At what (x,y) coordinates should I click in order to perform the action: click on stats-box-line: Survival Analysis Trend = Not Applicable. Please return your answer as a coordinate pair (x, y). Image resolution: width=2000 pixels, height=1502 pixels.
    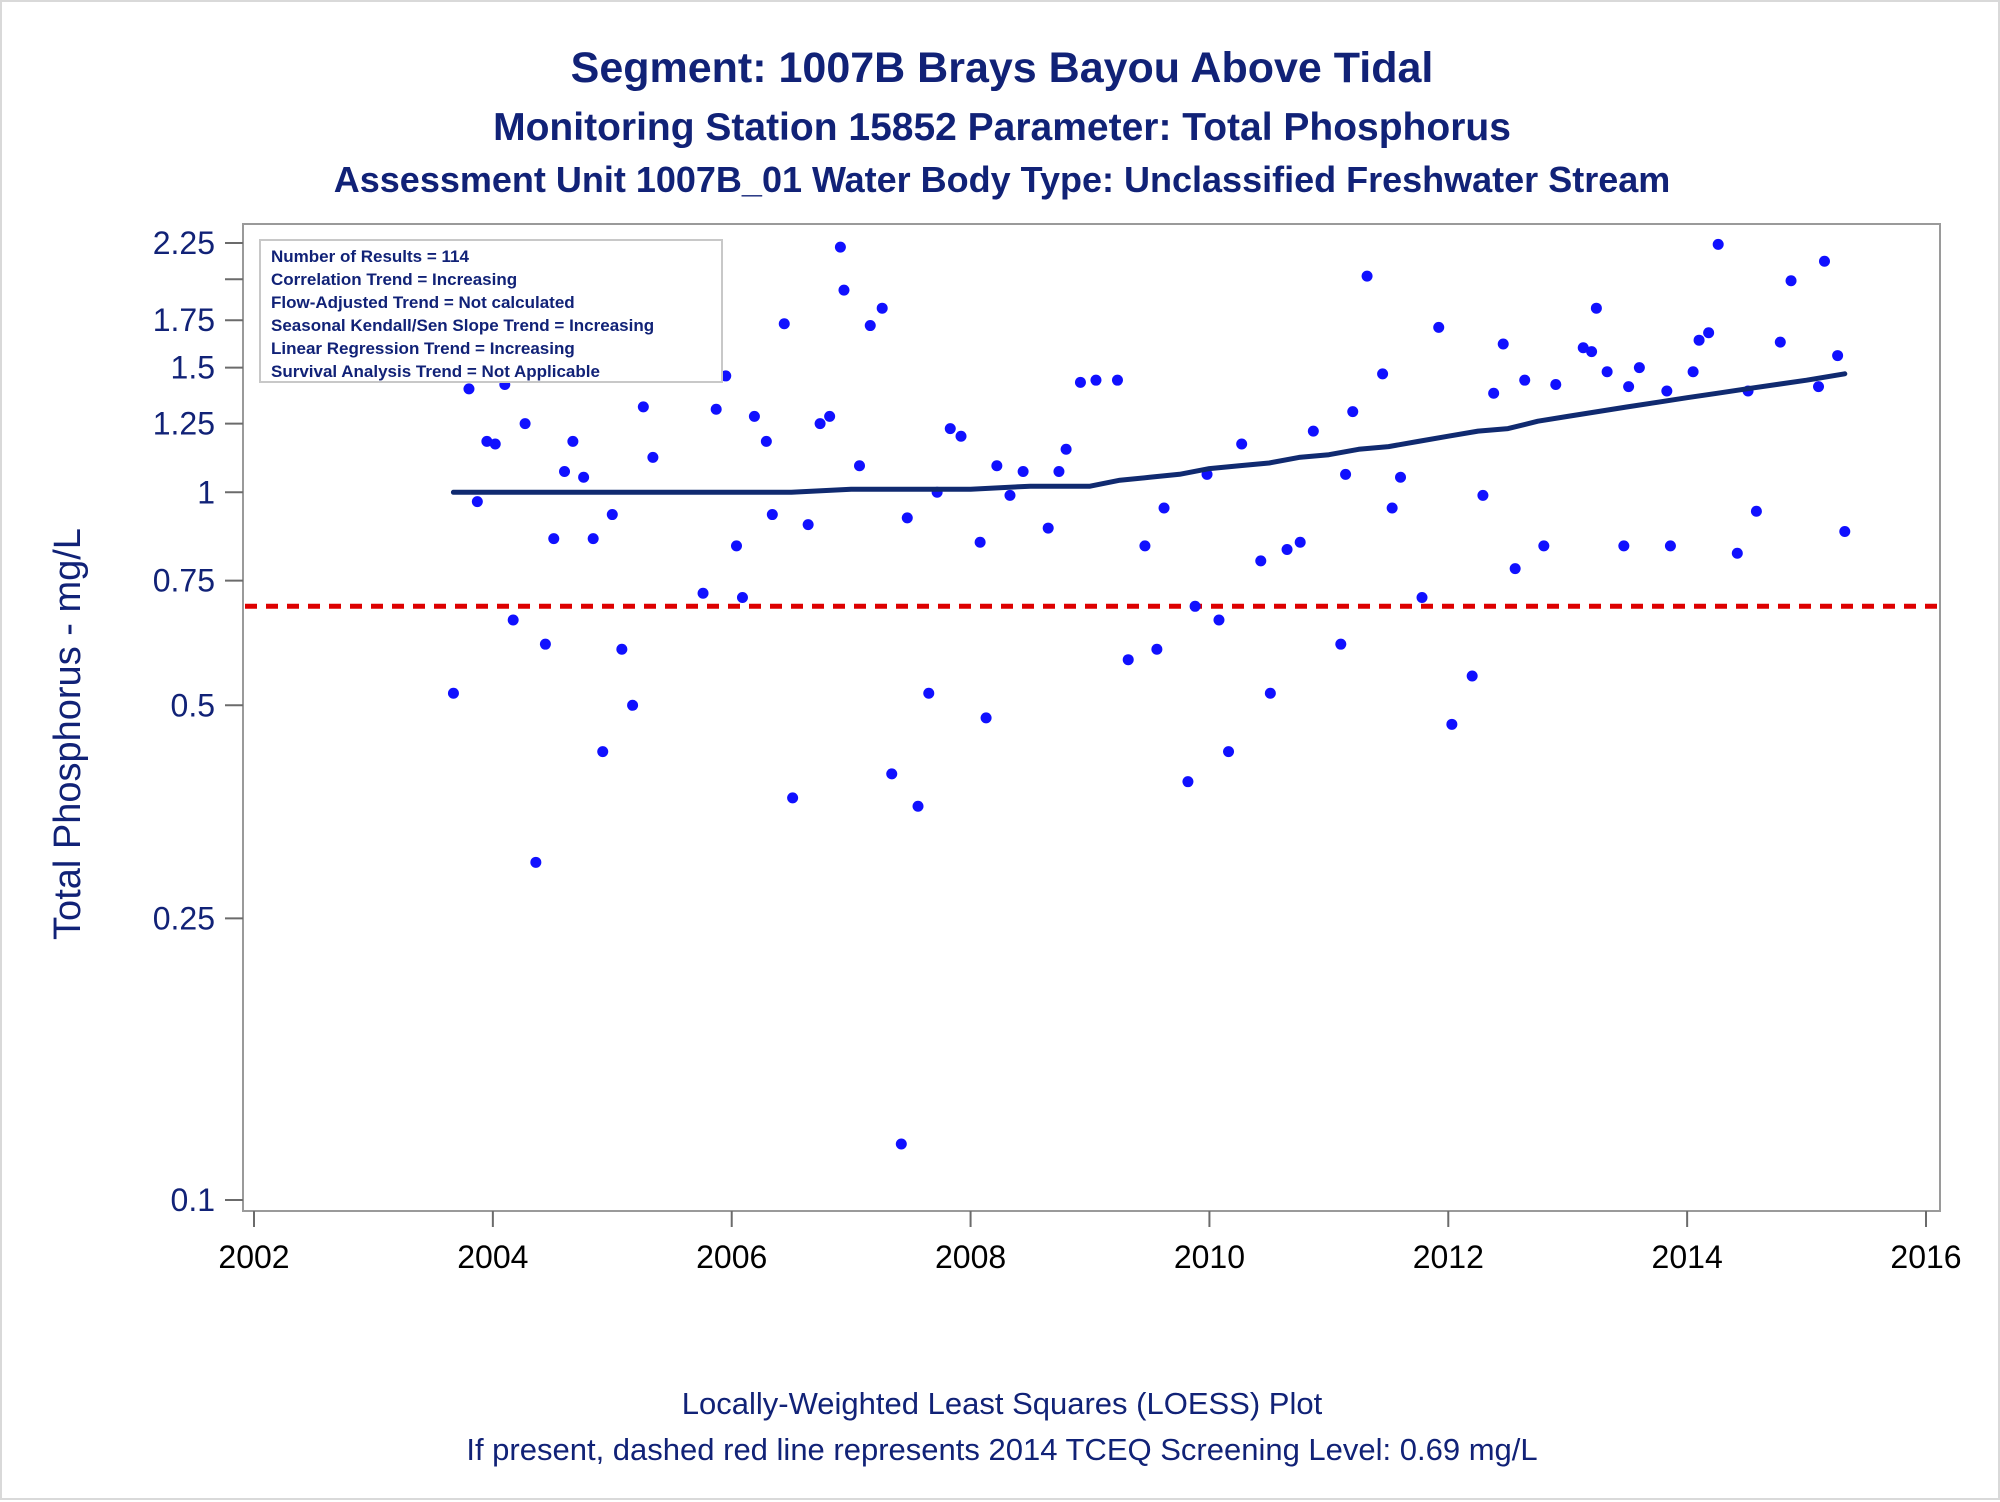
    Looking at the image, I should click on (435, 371).